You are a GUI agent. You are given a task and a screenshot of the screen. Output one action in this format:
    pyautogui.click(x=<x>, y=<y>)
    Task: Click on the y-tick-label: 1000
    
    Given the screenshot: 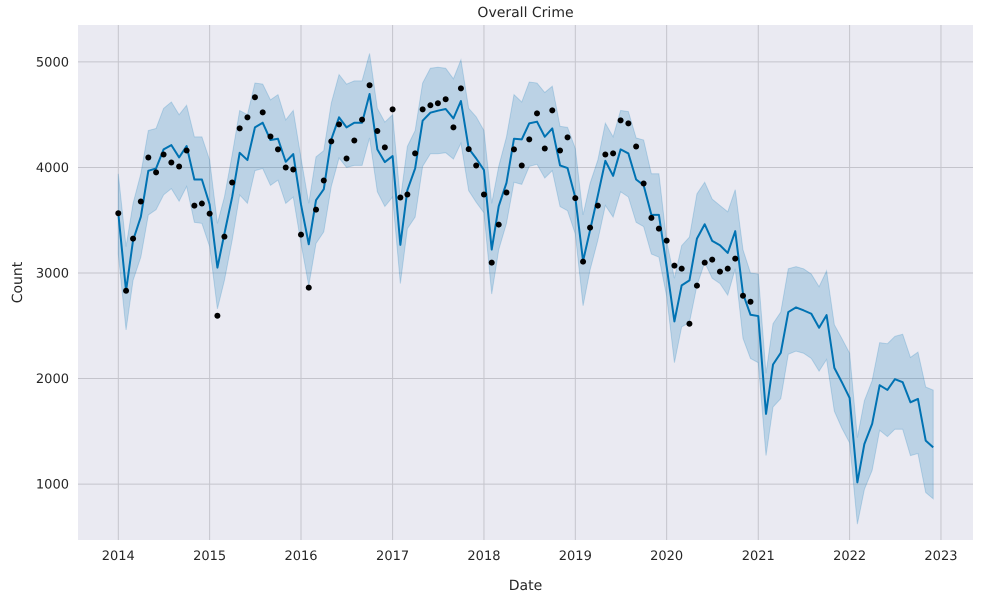 What is the action you would take?
    pyautogui.click(x=52, y=485)
    